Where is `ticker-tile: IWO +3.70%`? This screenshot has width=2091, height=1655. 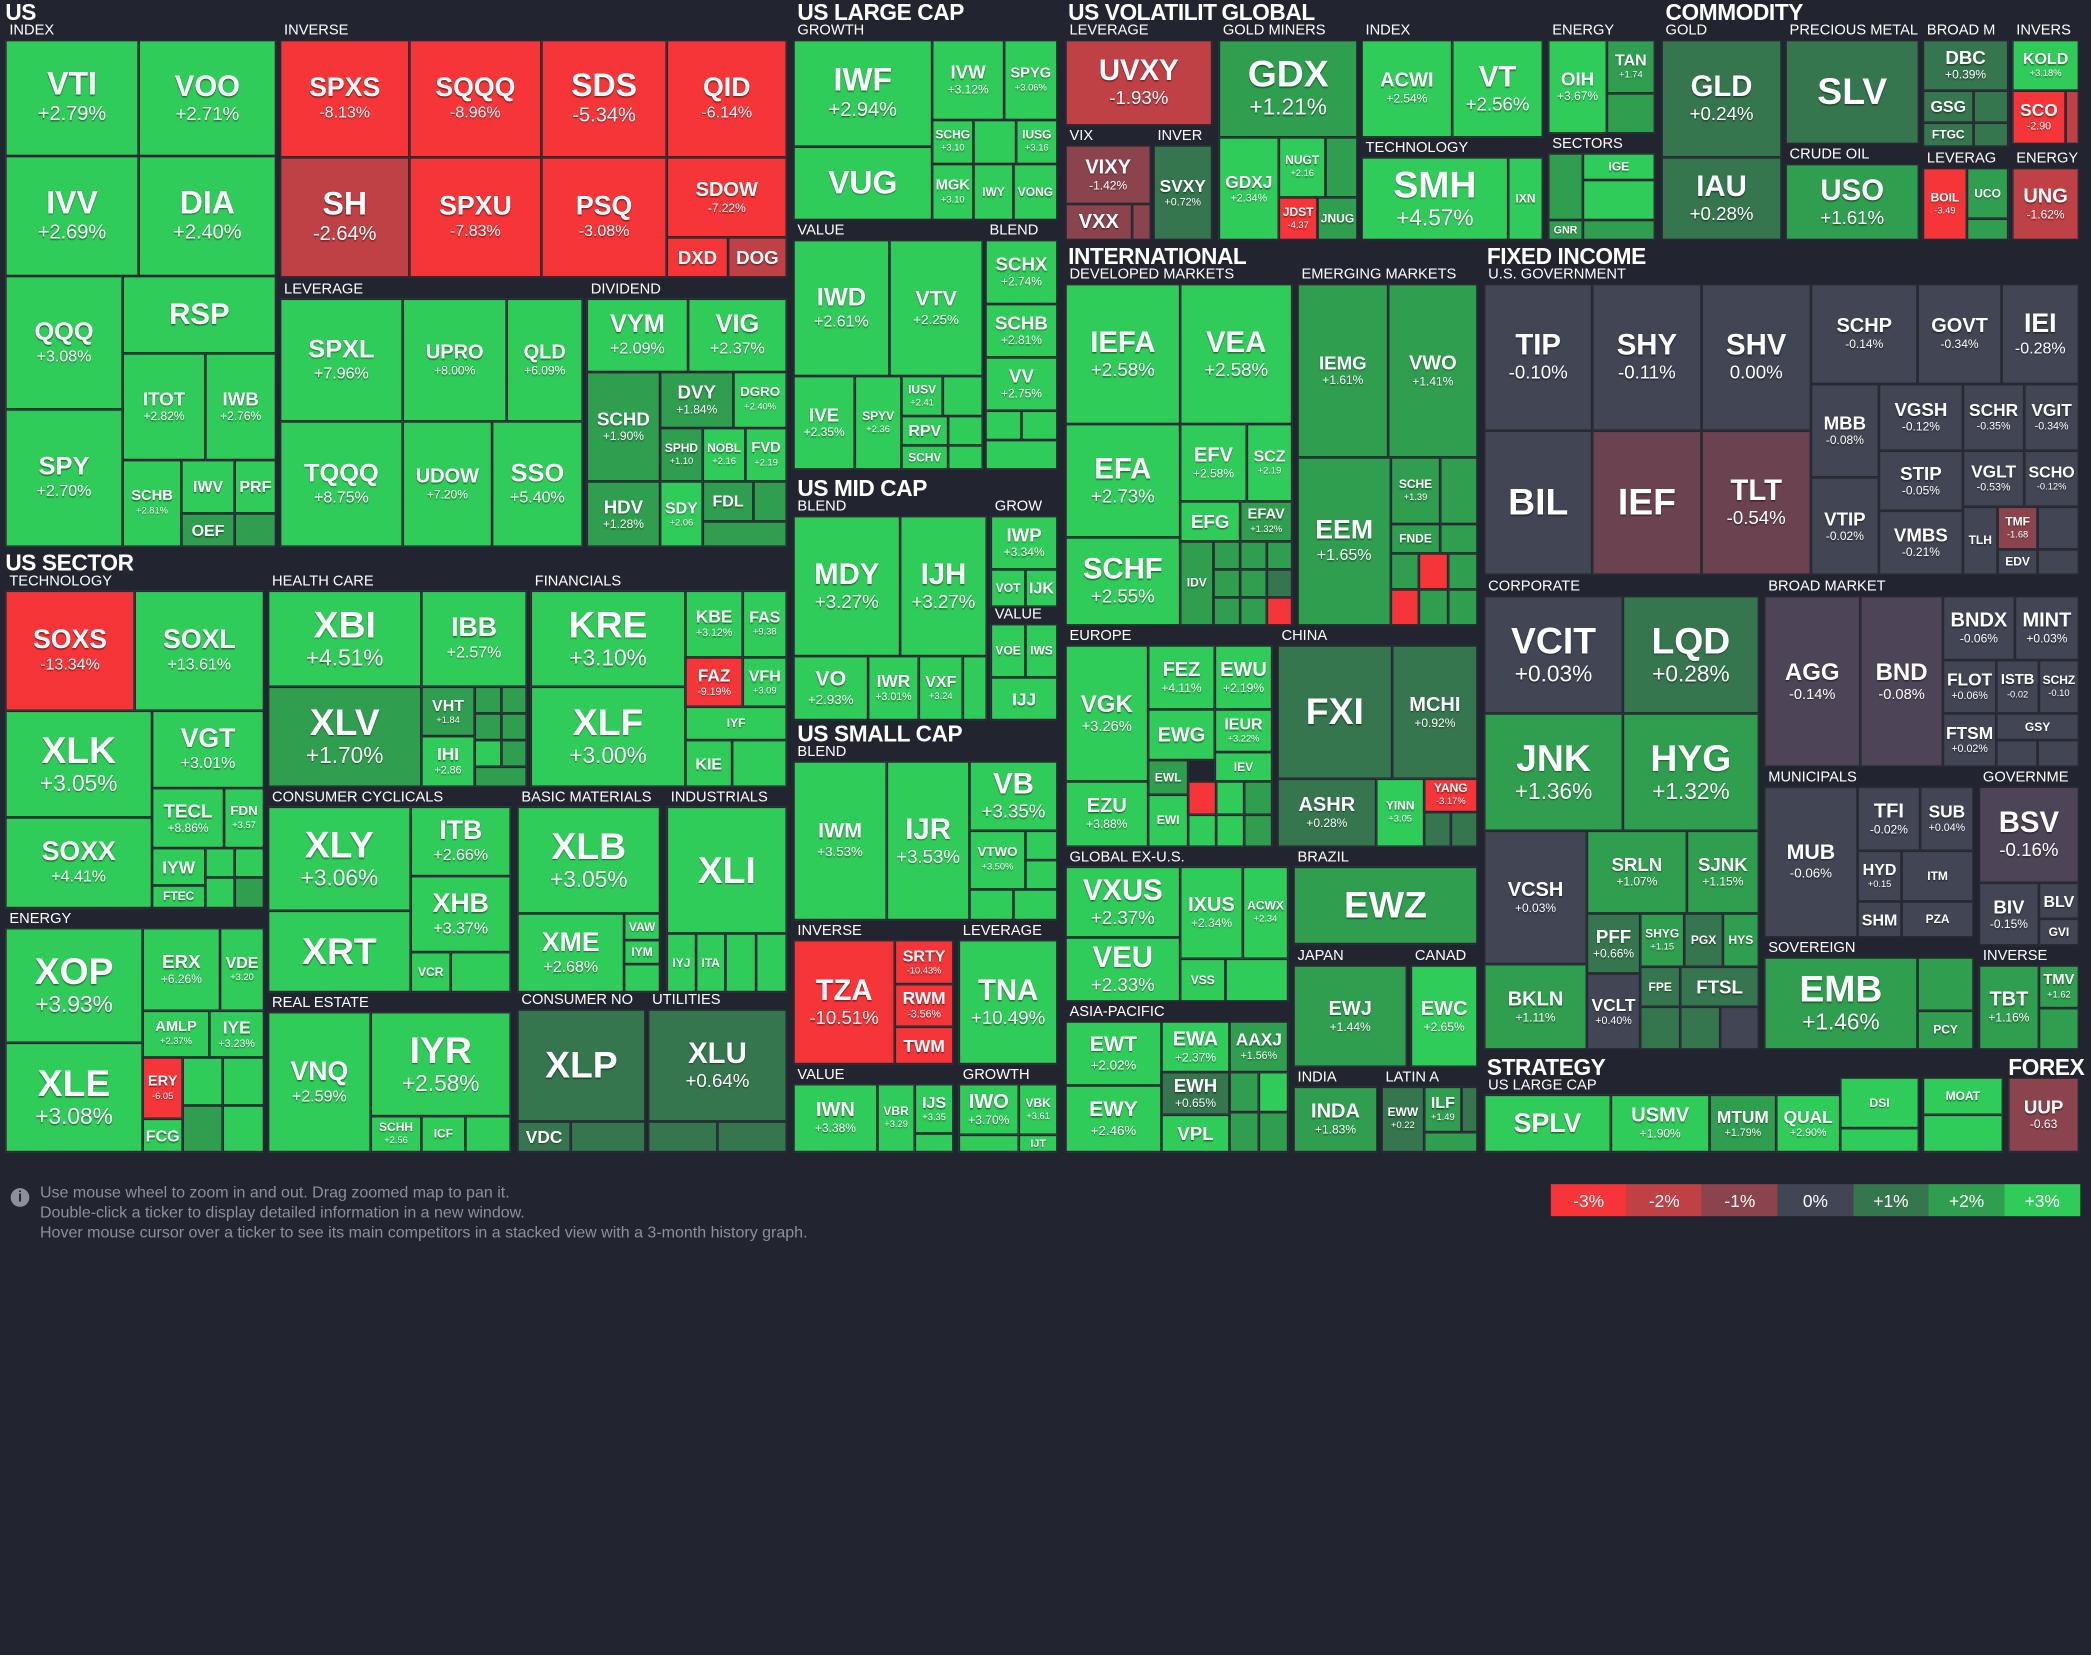
ticker-tile: IWO +3.70% is located at coordinates (988, 1109).